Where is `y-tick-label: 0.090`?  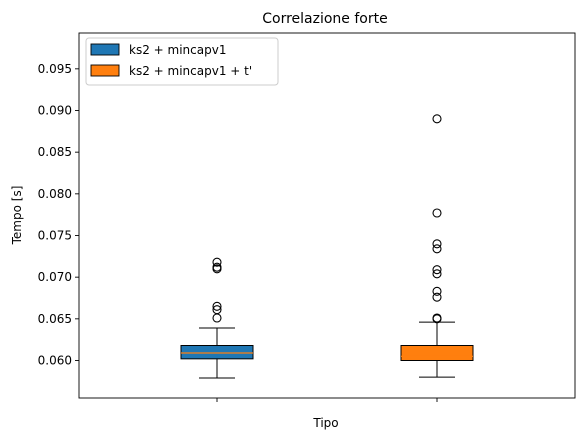 y-tick-label: 0.090 is located at coordinates (55, 111).